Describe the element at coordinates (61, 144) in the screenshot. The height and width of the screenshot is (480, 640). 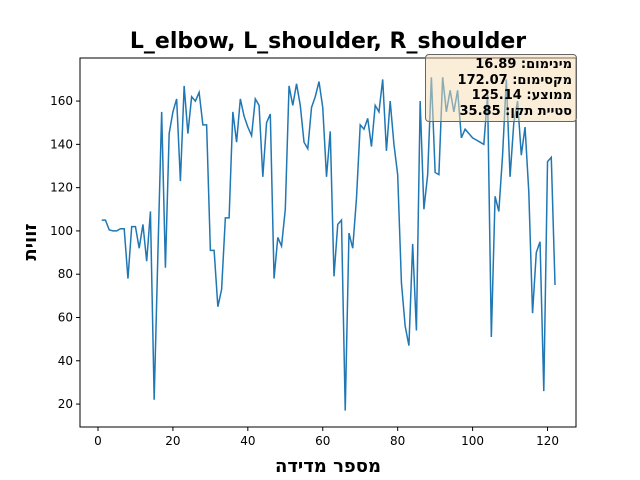
I see `y-tick-label: 140` at that location.